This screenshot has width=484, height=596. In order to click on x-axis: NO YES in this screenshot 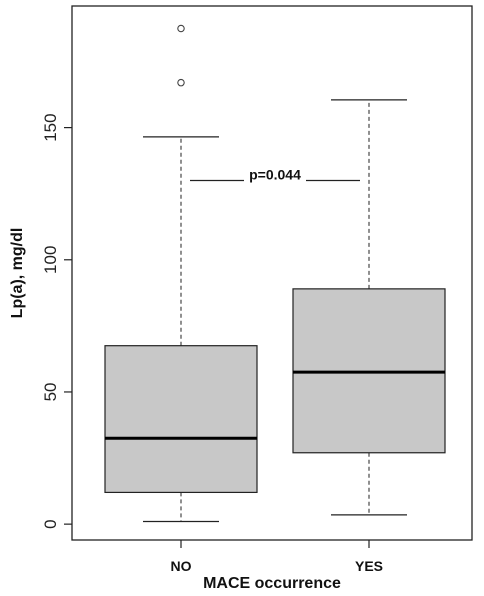, I will do `click(277, 557)`.